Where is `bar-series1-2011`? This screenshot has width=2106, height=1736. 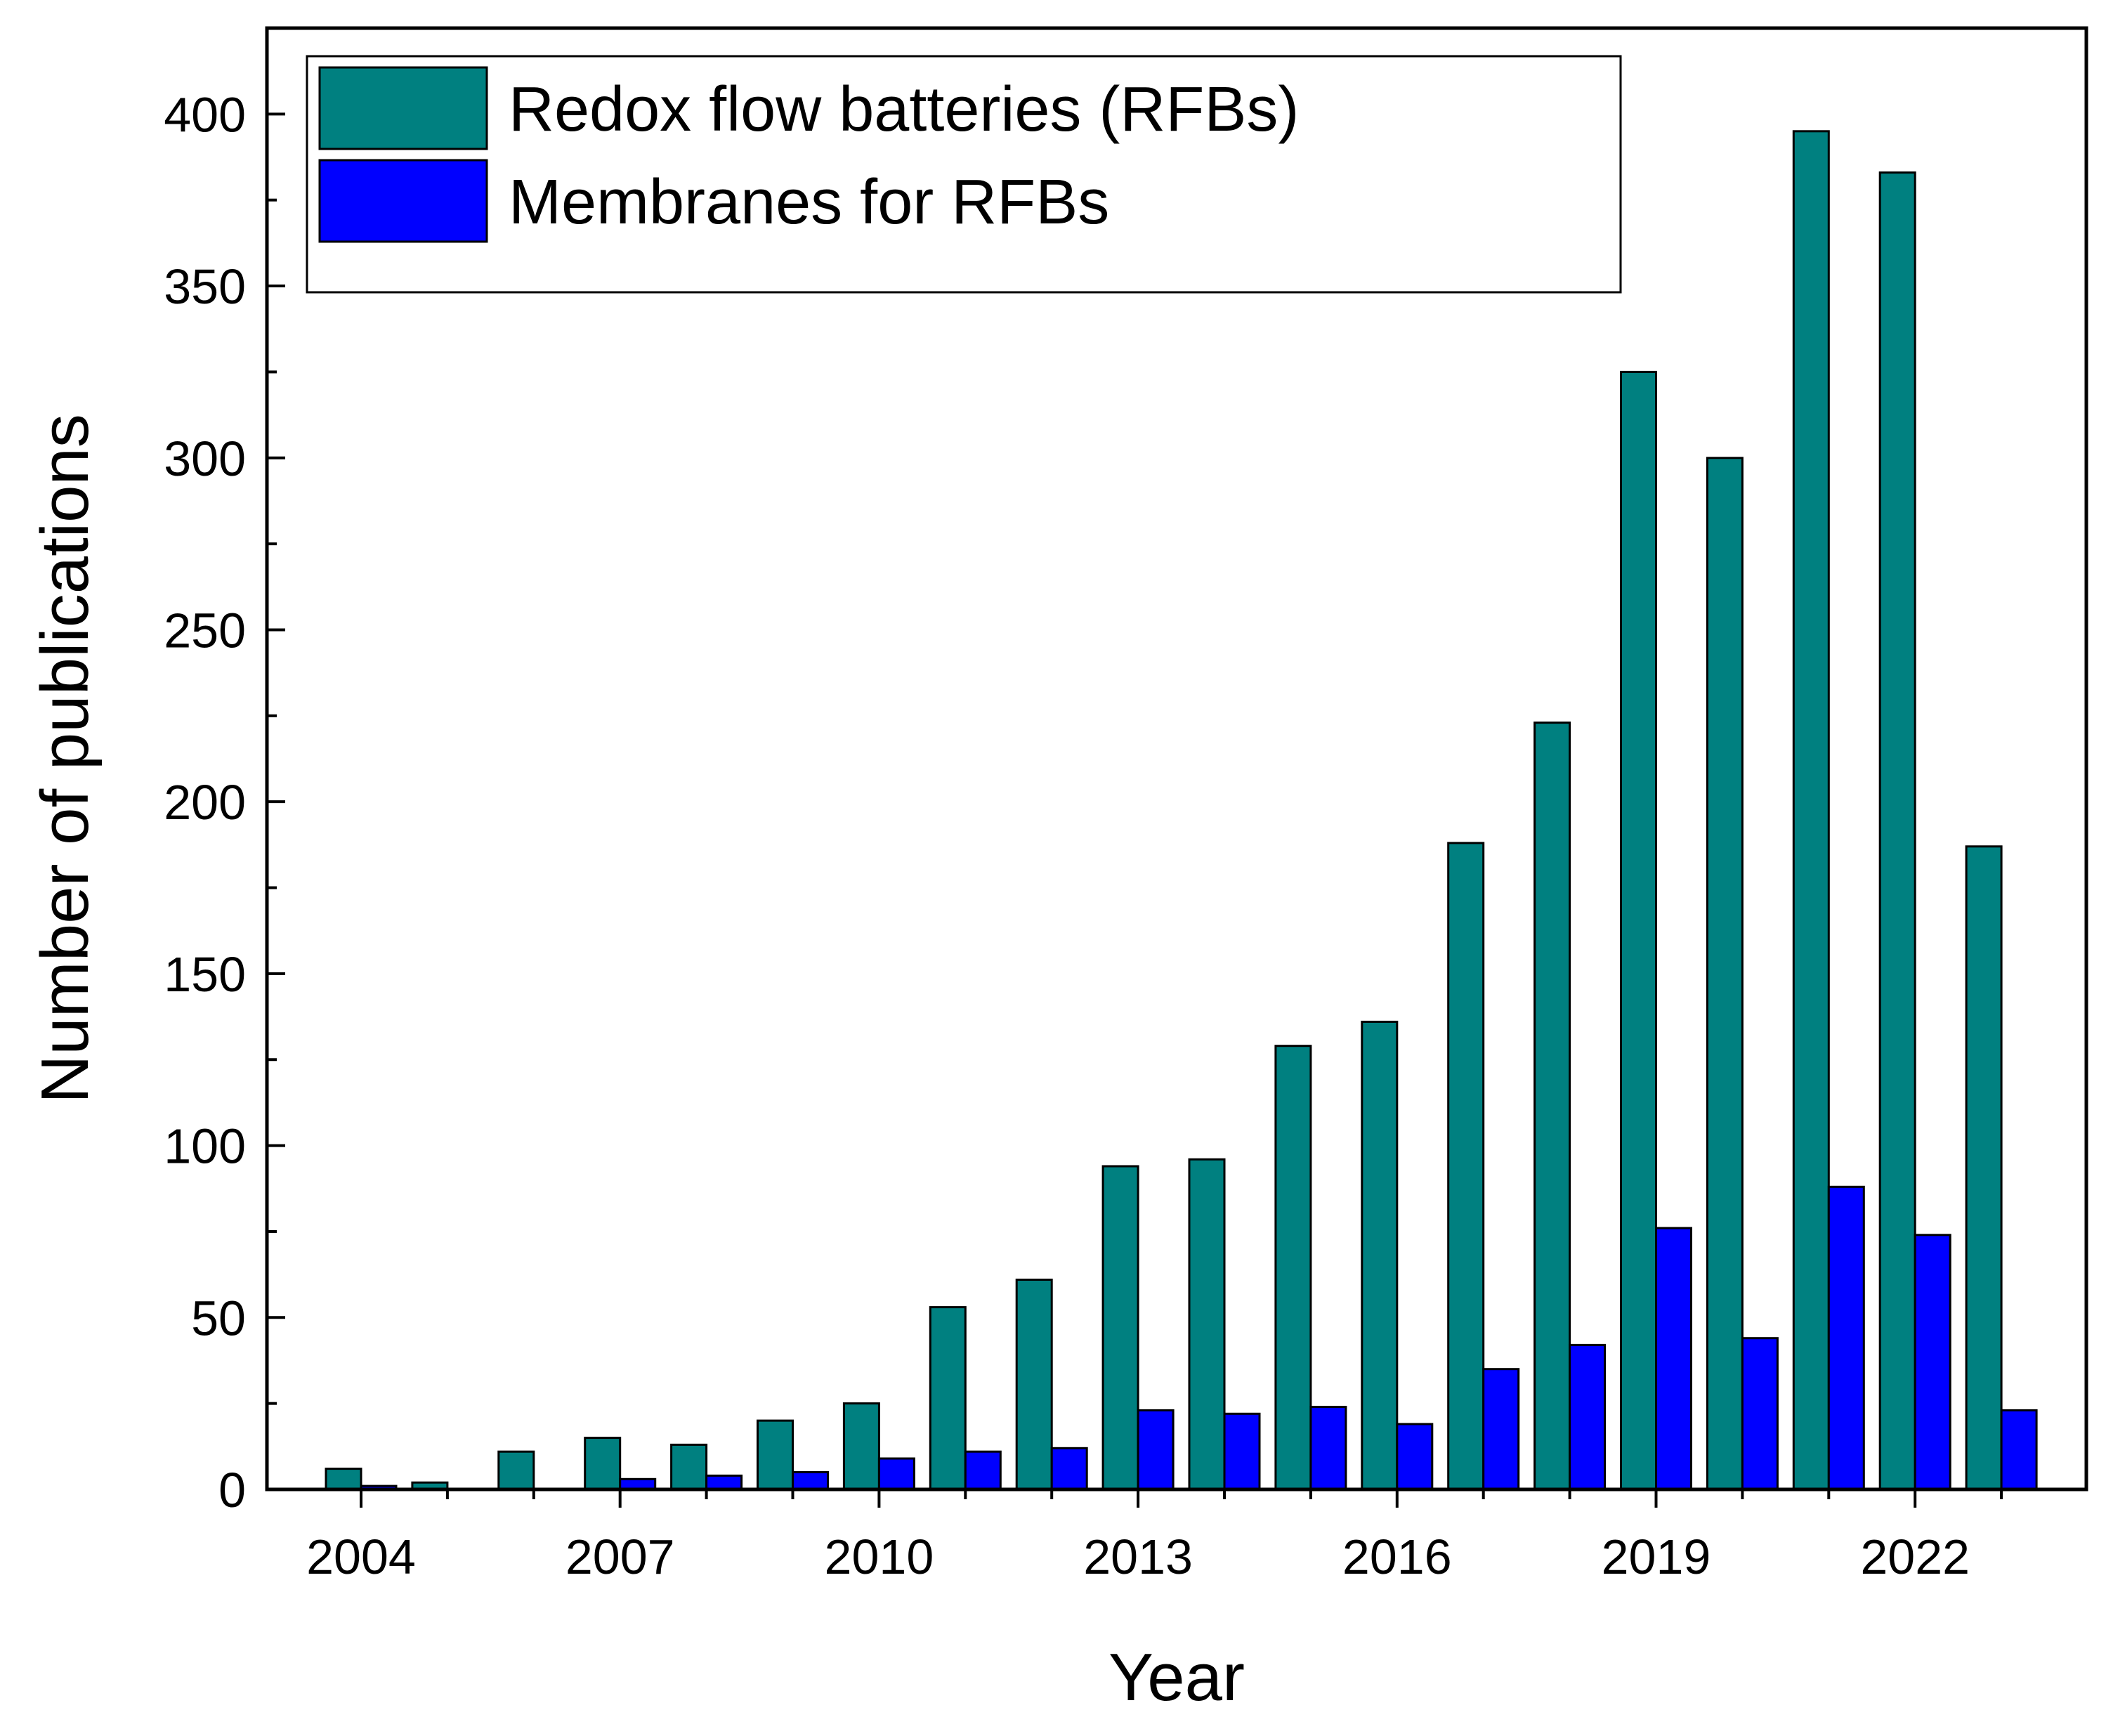 bar-series1-2011 is located at coordinates (948, 1398).